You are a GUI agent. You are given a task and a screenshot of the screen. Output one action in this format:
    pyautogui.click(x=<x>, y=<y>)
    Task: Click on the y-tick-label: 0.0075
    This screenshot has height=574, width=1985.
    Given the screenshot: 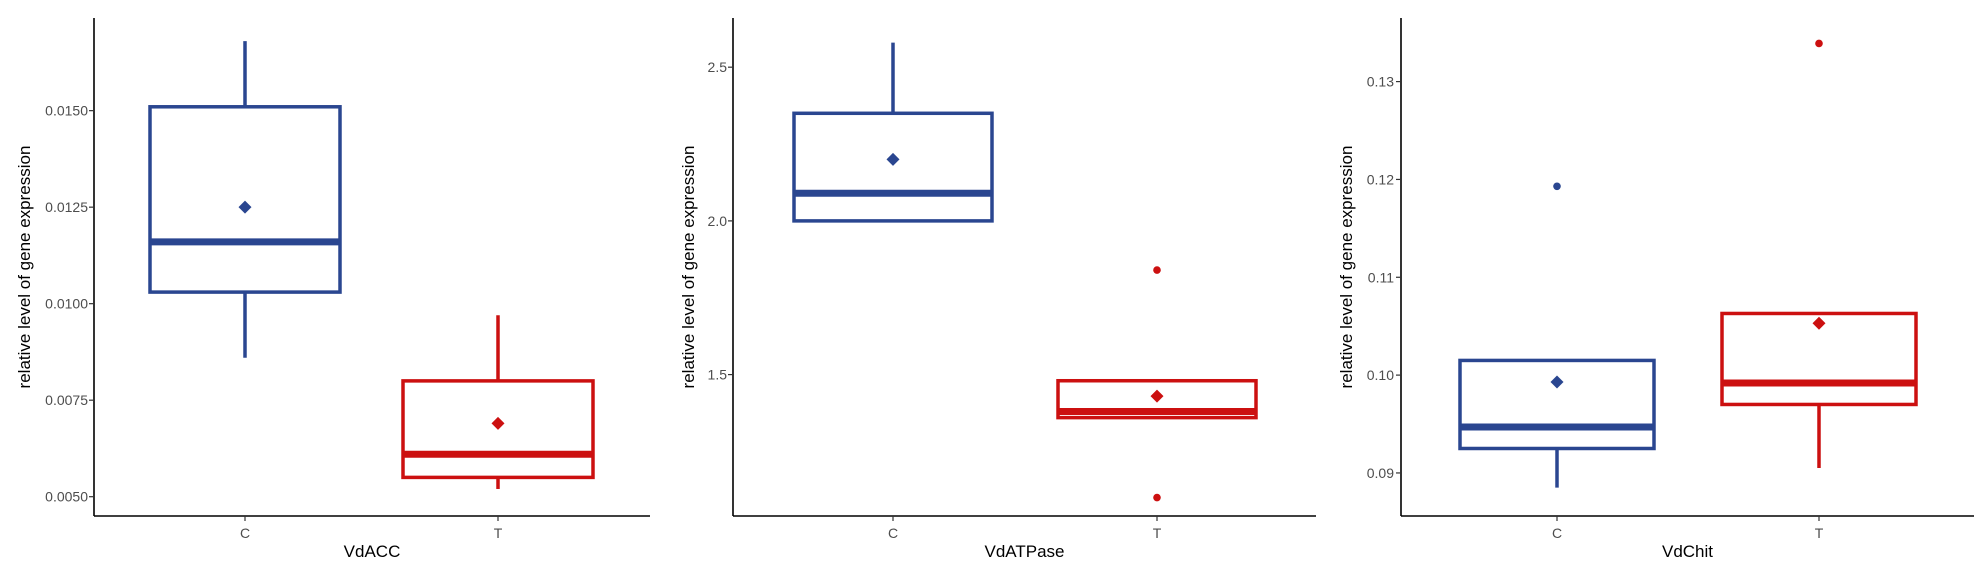 What is the action you would take?
    pyautogui.click(x=66, y=400)
    